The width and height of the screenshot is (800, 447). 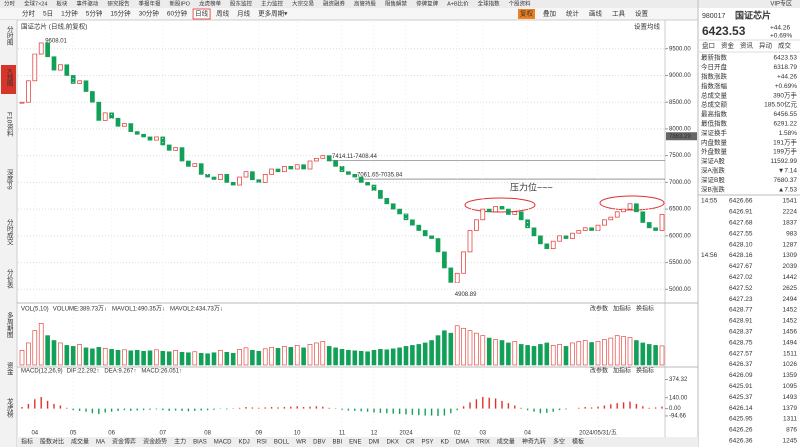 What do you see at coordinates (374, 443) in the screenshot?
I see `bottom-tab: DMI` at bounding box center [374, 443].